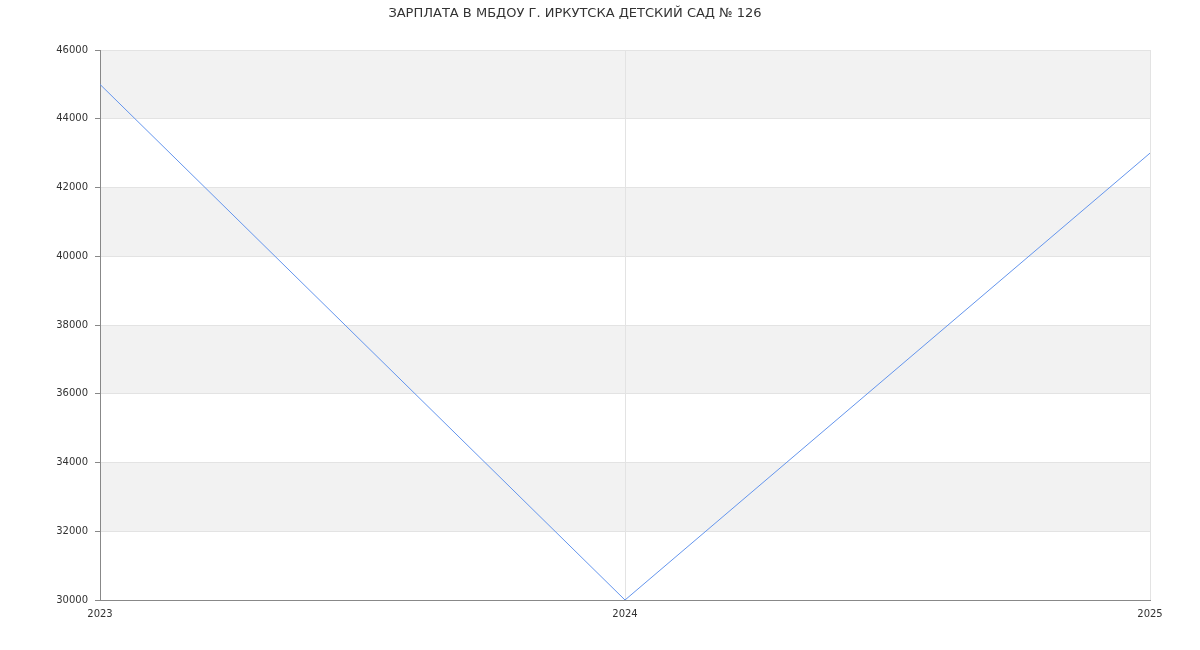 The image size is (1200, 650). Describe the element at coordinates (625, 613) in the screenshot. I see `x-tick-label: 2024` at that location.